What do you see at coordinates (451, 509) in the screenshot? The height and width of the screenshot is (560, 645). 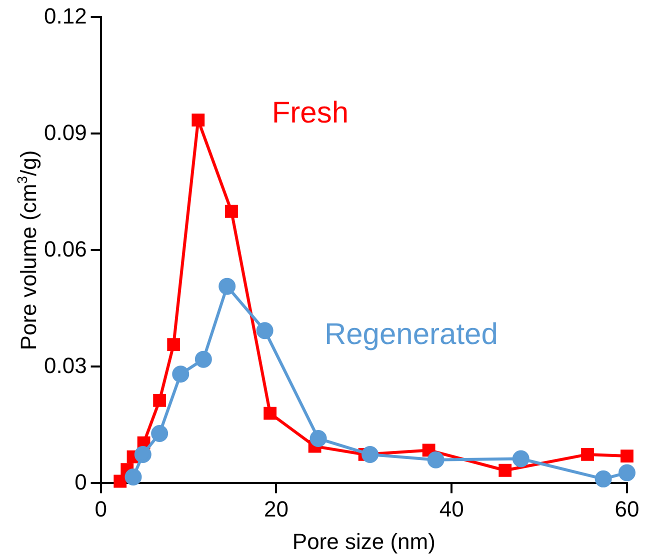 I see `x-tick-label: 40` at bounding box center [451, 509].